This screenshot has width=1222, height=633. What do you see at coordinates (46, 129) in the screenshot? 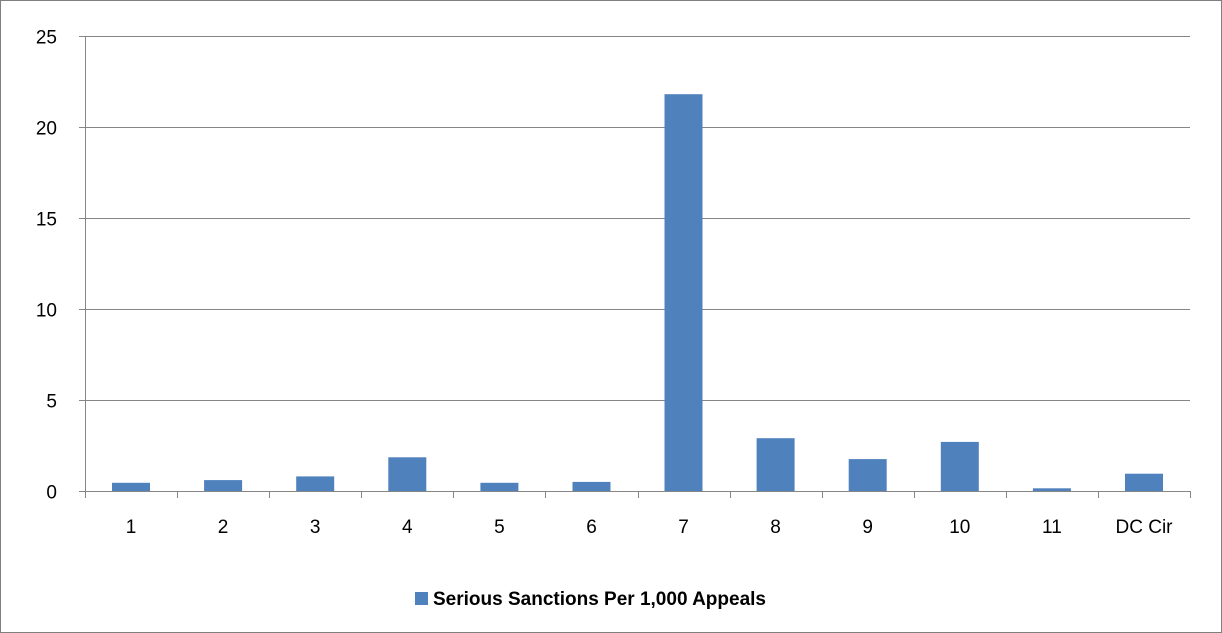
I see `y-tick-label: 20` at bounding box center [46, 129].